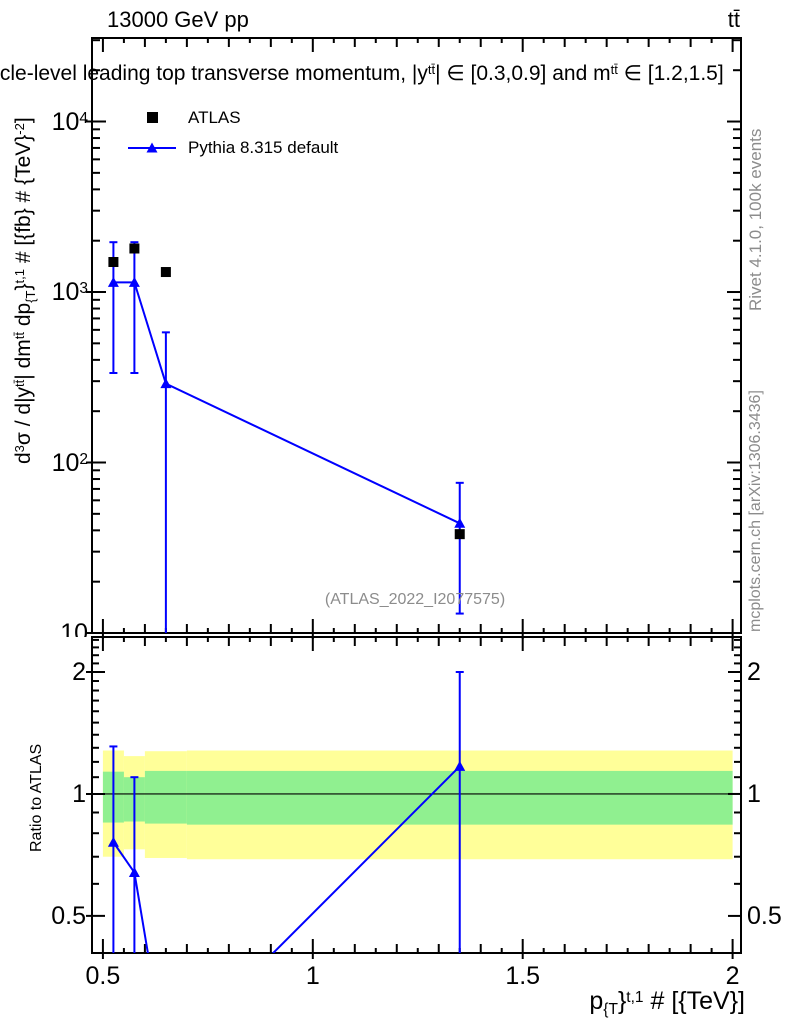 The image size is (786, 1024). Describe the element at coordinates (733, 19) in the screenshot. I see `process-label: tt̄` at that location.